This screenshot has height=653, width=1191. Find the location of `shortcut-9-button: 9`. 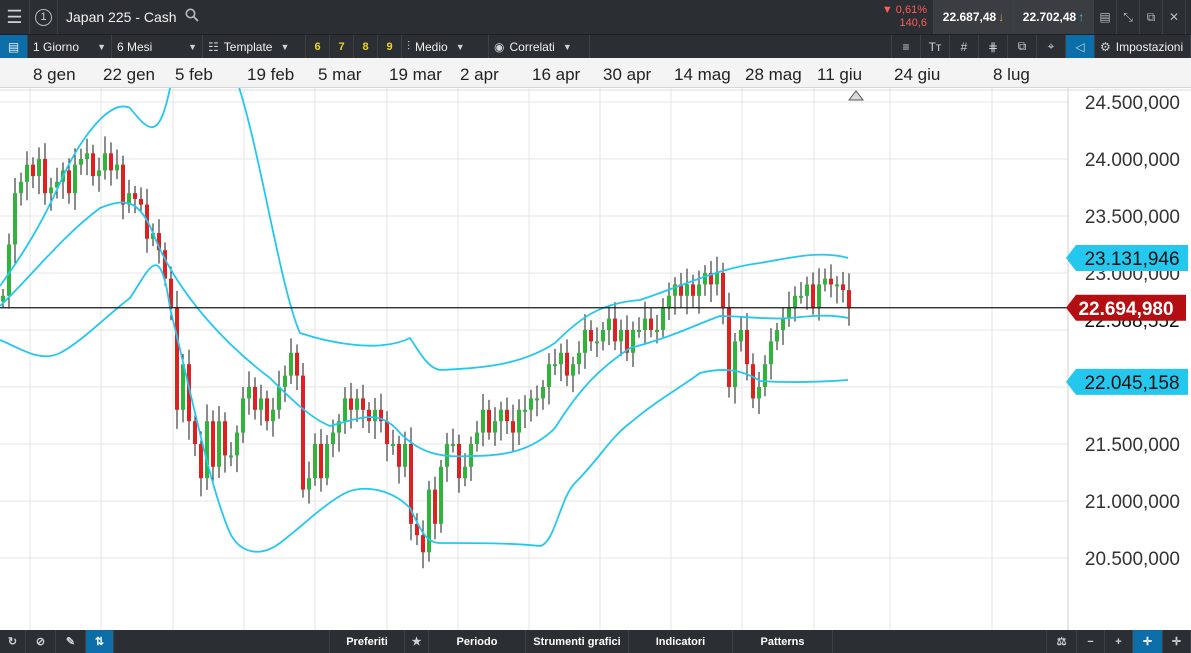

shortcut-9-button: 9 is located at coordinates (390, 46).